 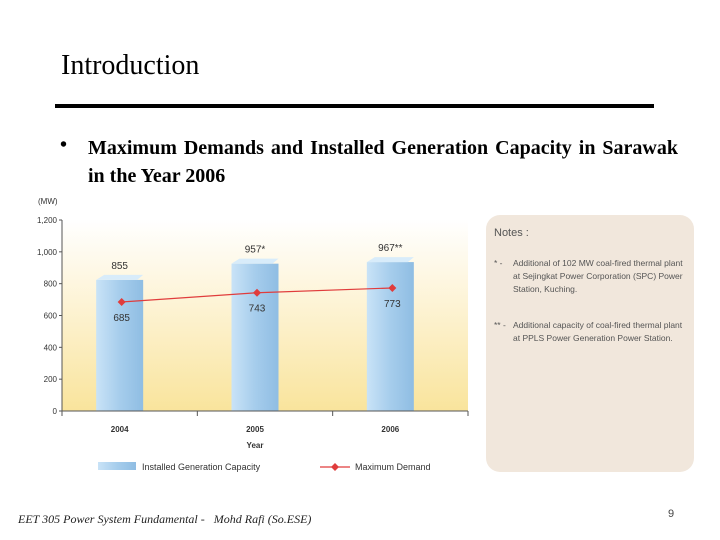 What do you see at coordinates (255, 429) in the screenshot?
I see `x-tick-label: 2005` at bounding box center [255, 429].